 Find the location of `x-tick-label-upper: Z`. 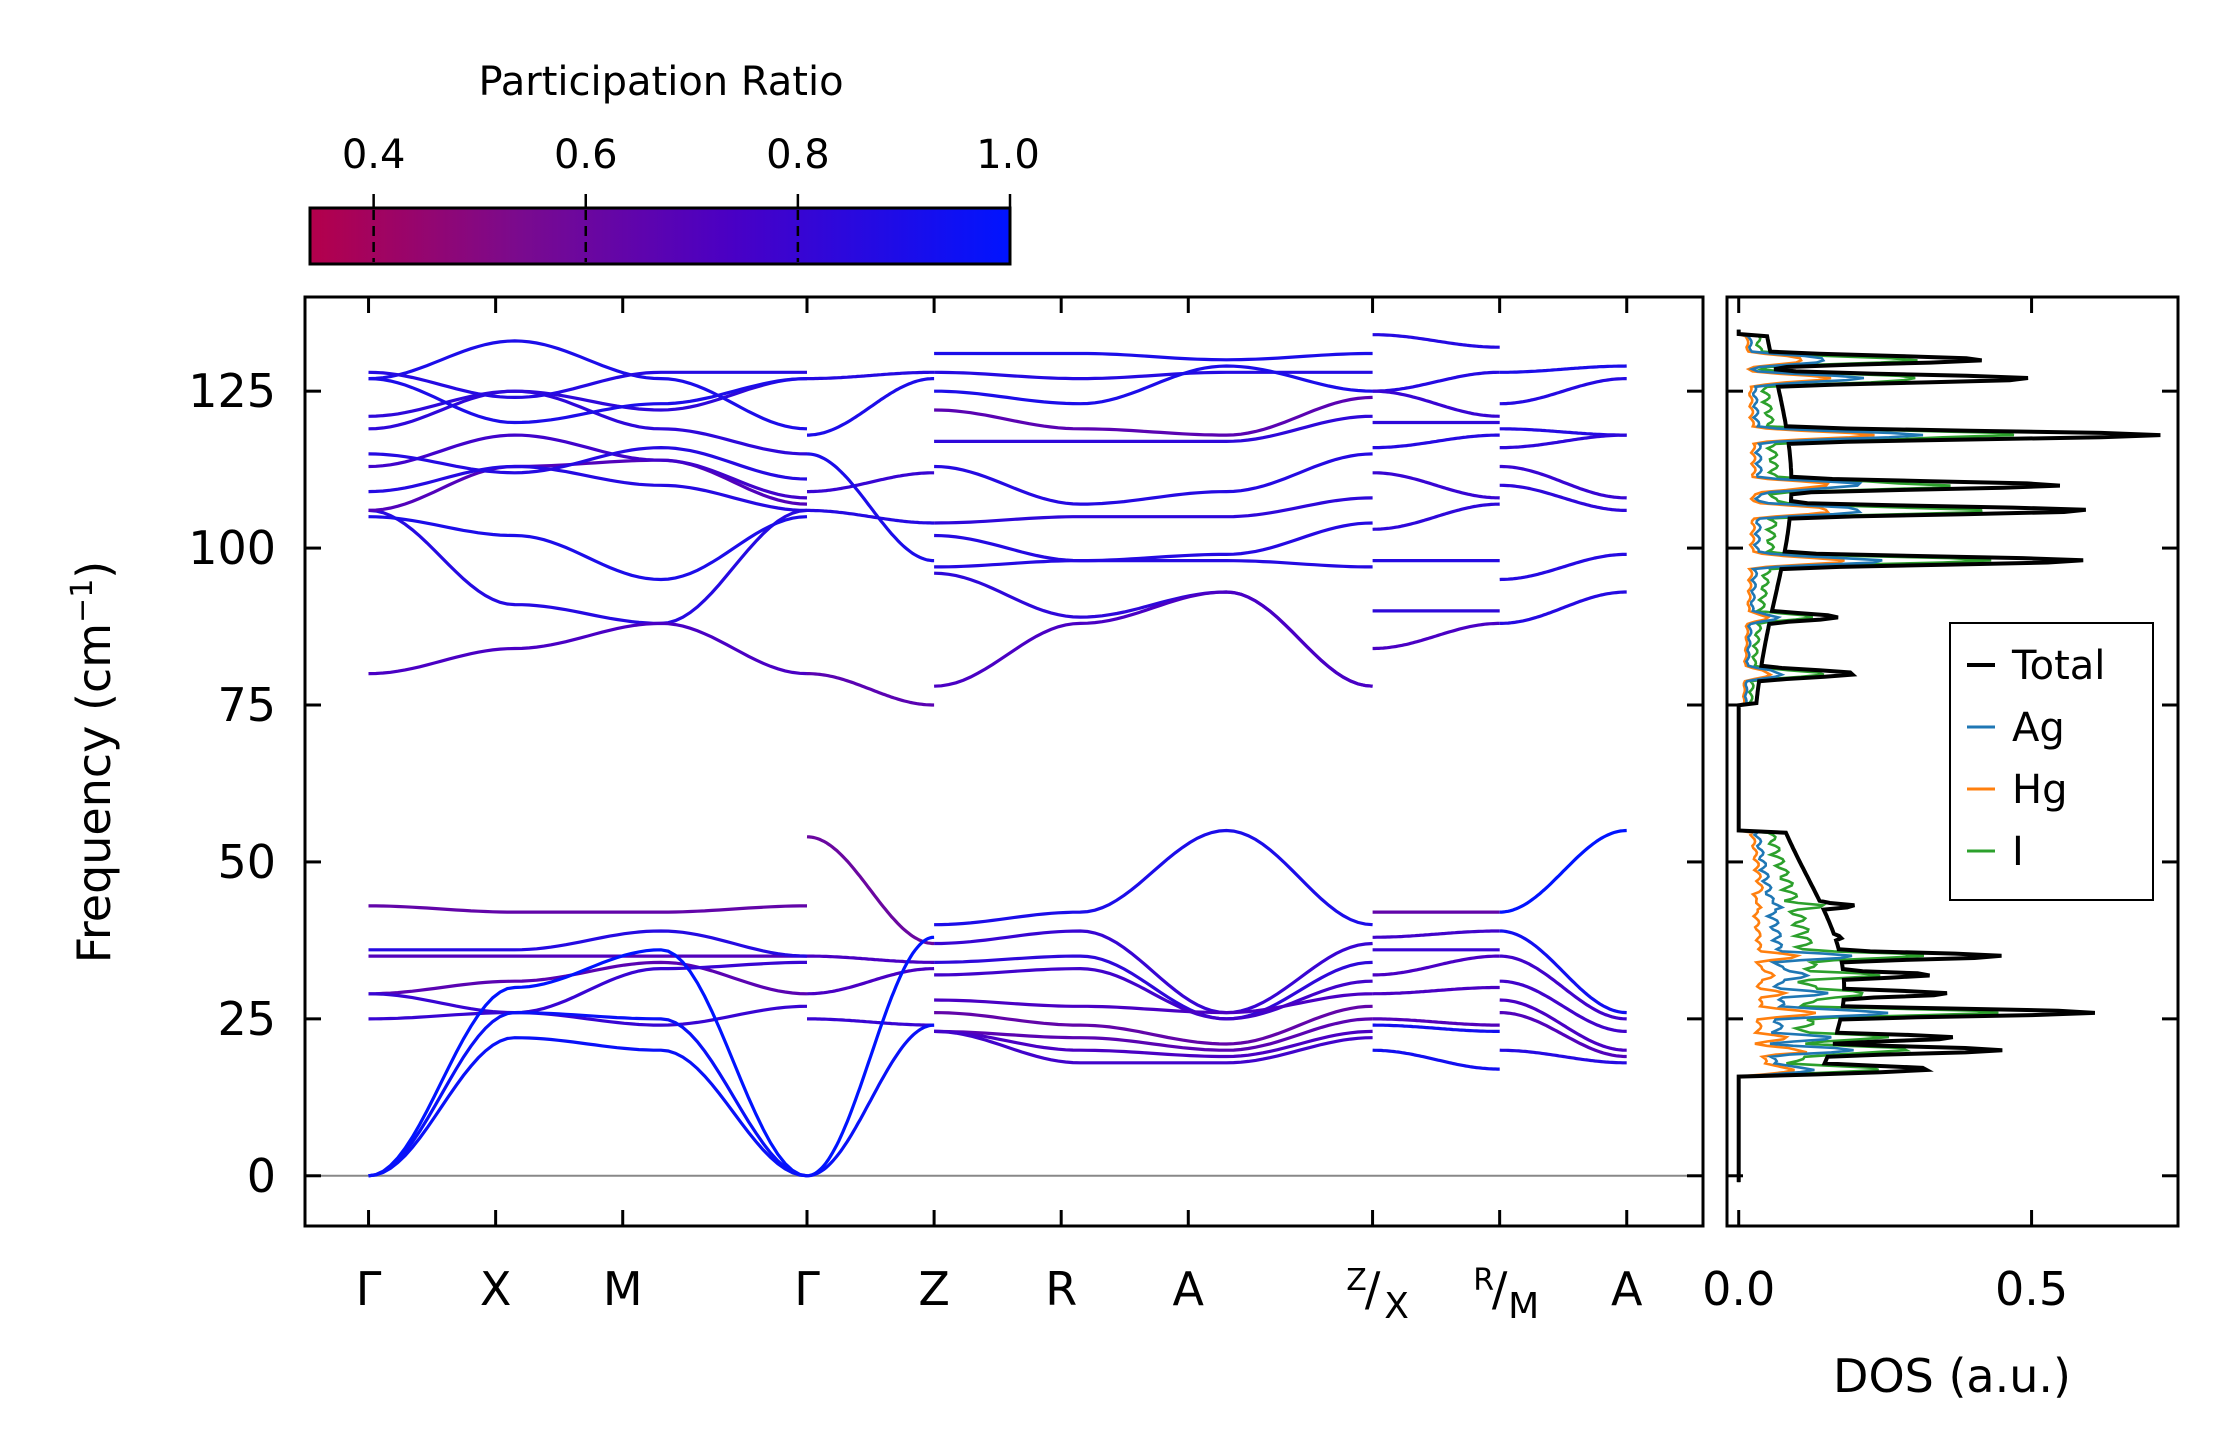

x-tick-label-upper: Z is located at coordinates (1356, 1280).